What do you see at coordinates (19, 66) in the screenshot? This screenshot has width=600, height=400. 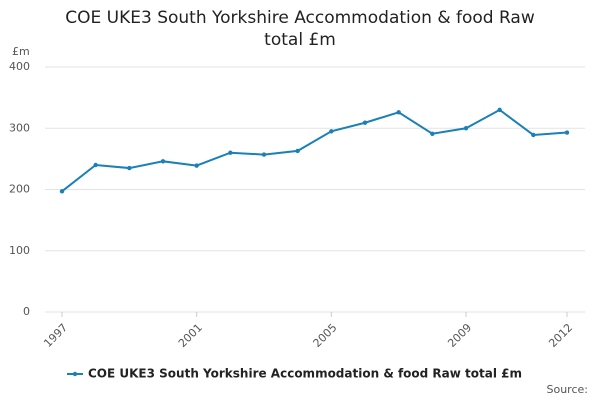 I see `y-tick-label: 400` at bounding box center [19, 66].